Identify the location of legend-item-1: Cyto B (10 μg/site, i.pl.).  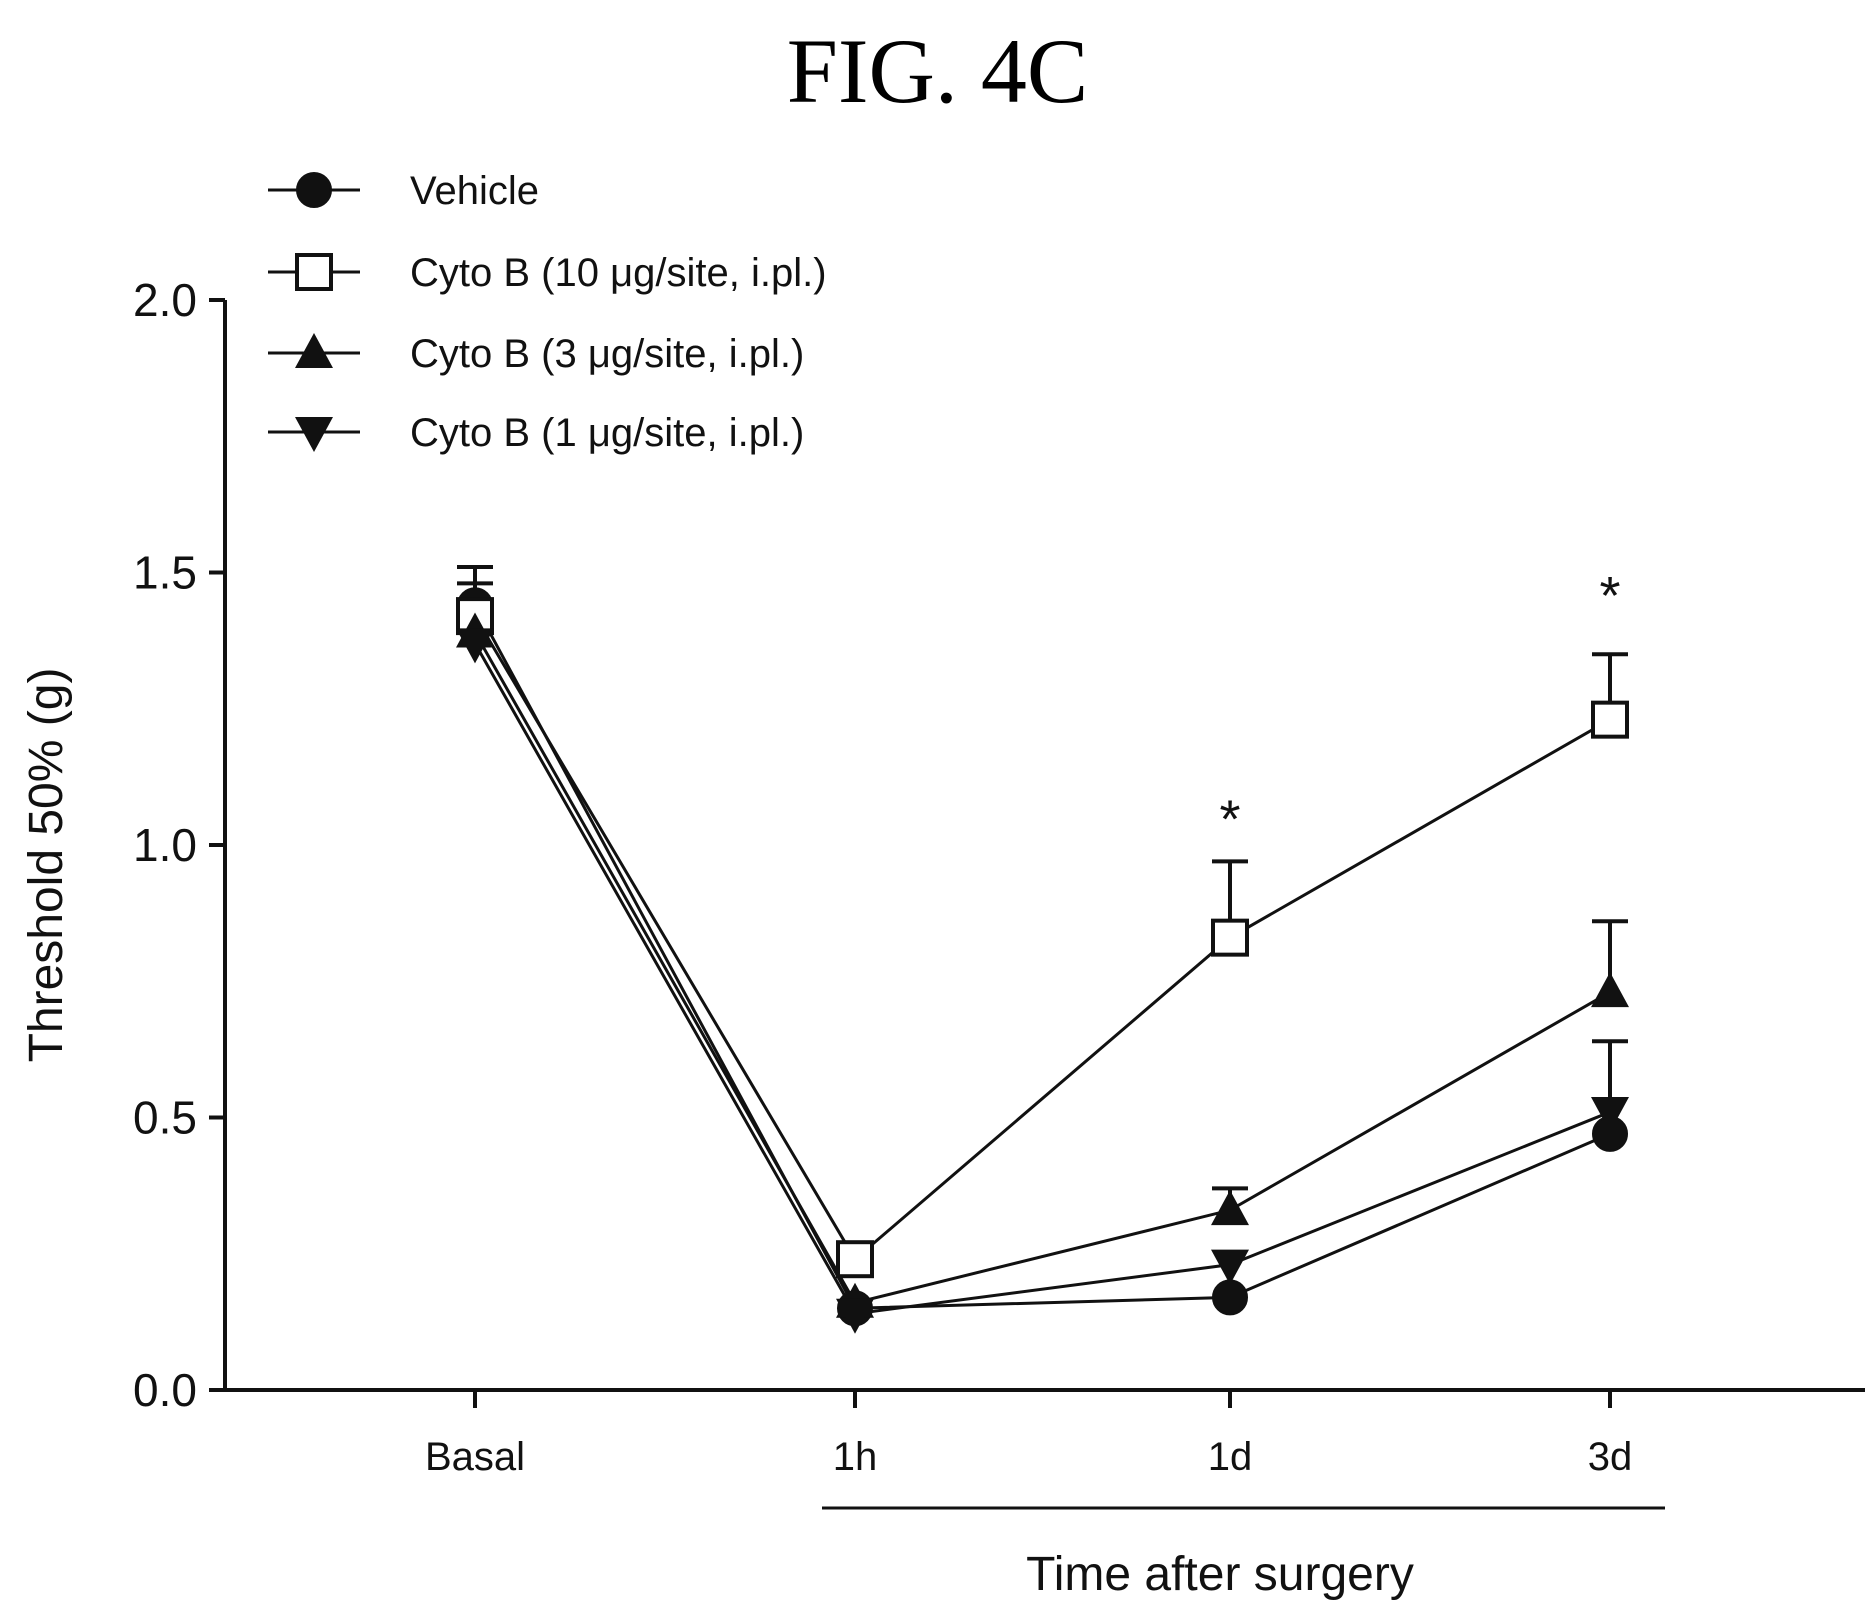
(547, 273).